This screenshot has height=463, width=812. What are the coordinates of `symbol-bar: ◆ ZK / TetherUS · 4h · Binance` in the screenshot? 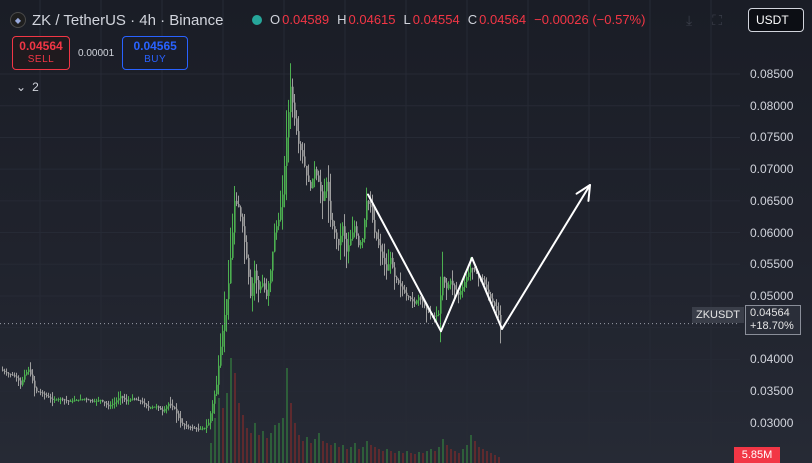 It's located at (116, 20).